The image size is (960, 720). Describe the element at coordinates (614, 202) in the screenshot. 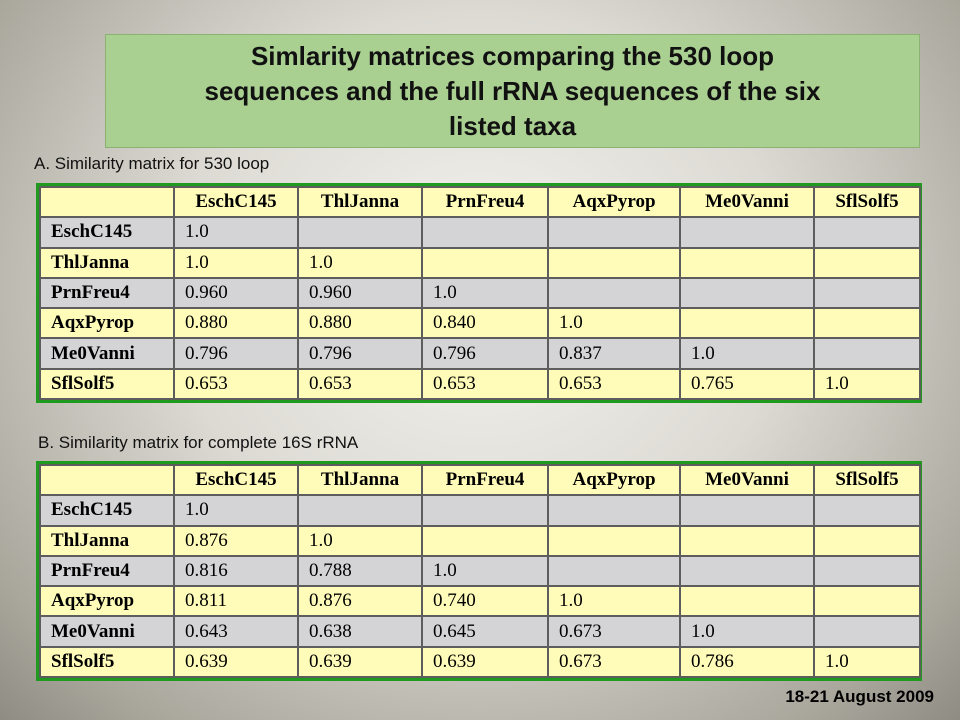

I see `column-header: AqxPyrop` at that location.